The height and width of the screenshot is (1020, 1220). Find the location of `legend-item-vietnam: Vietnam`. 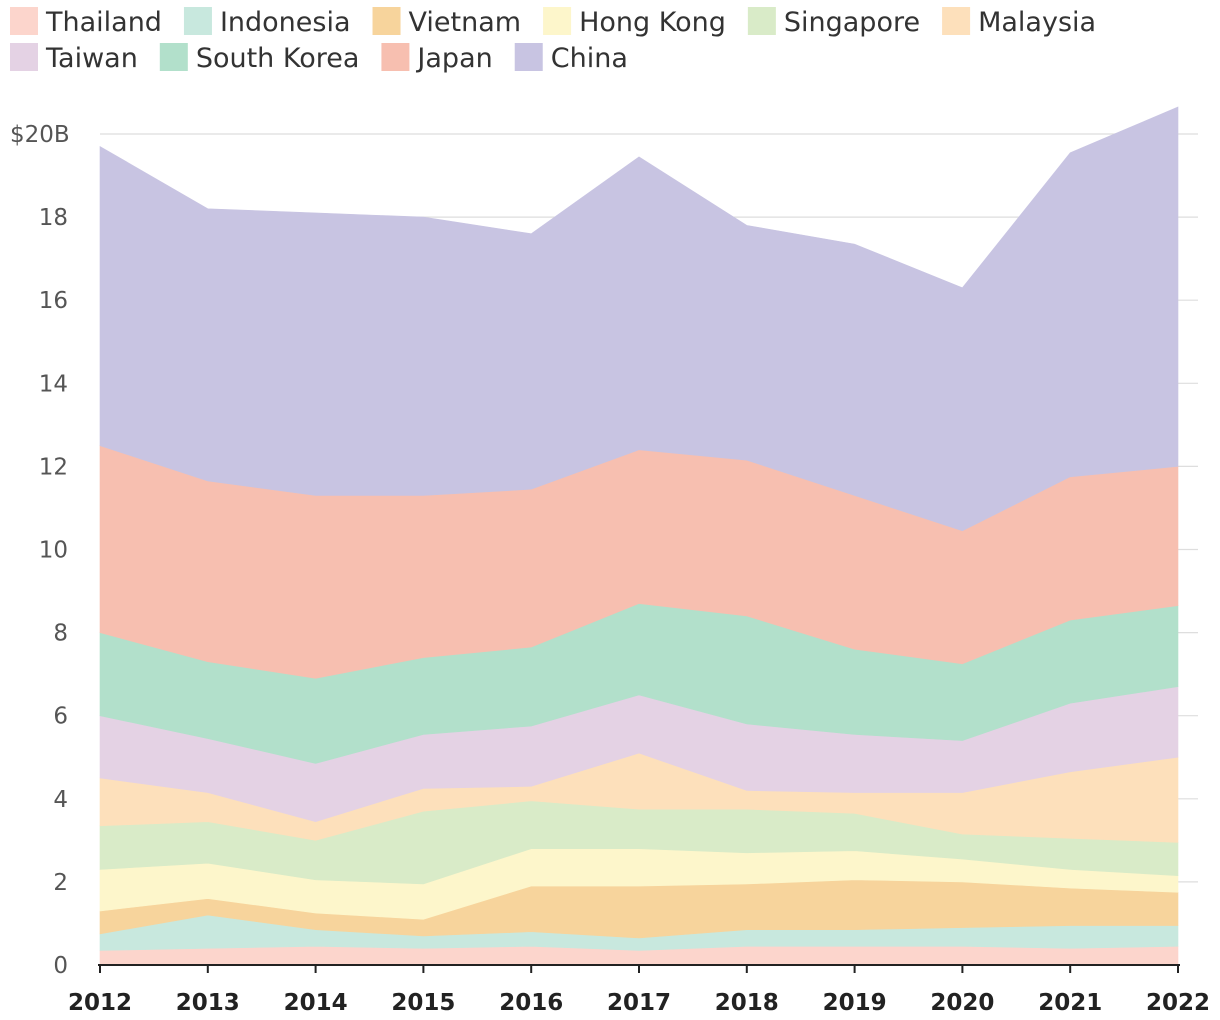

legend-item-vietnam: Vietnam is located at coordinates (447, 22).